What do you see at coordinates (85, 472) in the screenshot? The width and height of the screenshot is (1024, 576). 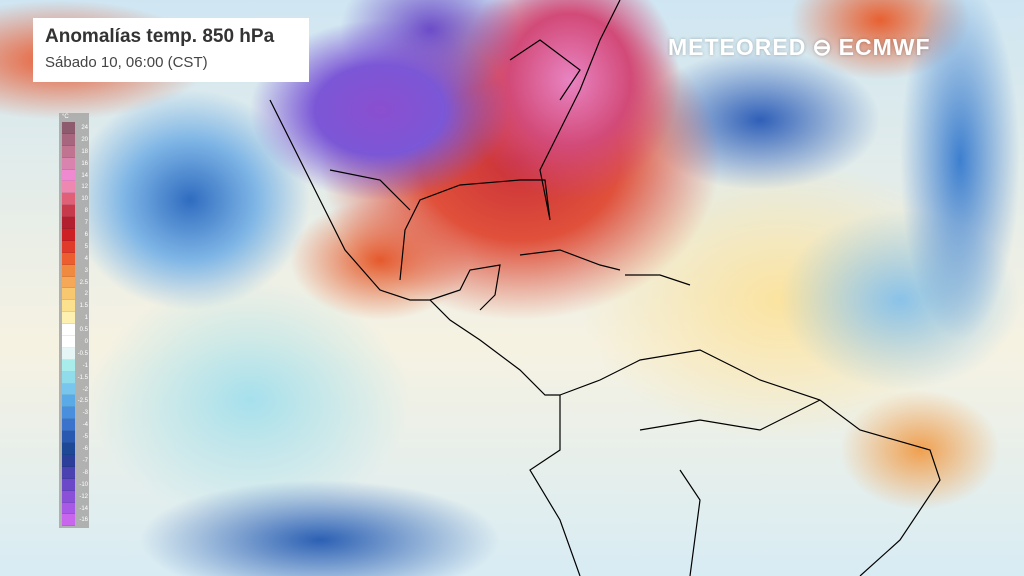 I see `legend-label: -8` at bounding box center [85, 472].